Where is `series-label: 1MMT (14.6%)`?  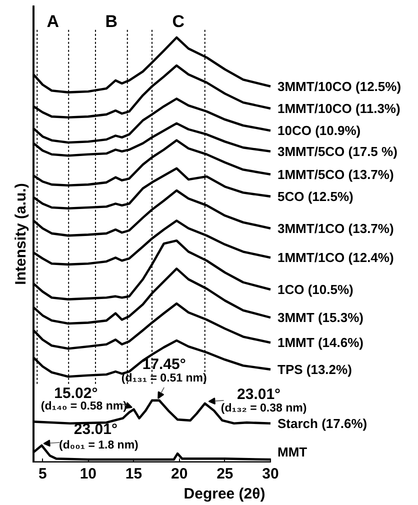 series-label: 1MMT (14.6%) is located at coordinates (321, 342).